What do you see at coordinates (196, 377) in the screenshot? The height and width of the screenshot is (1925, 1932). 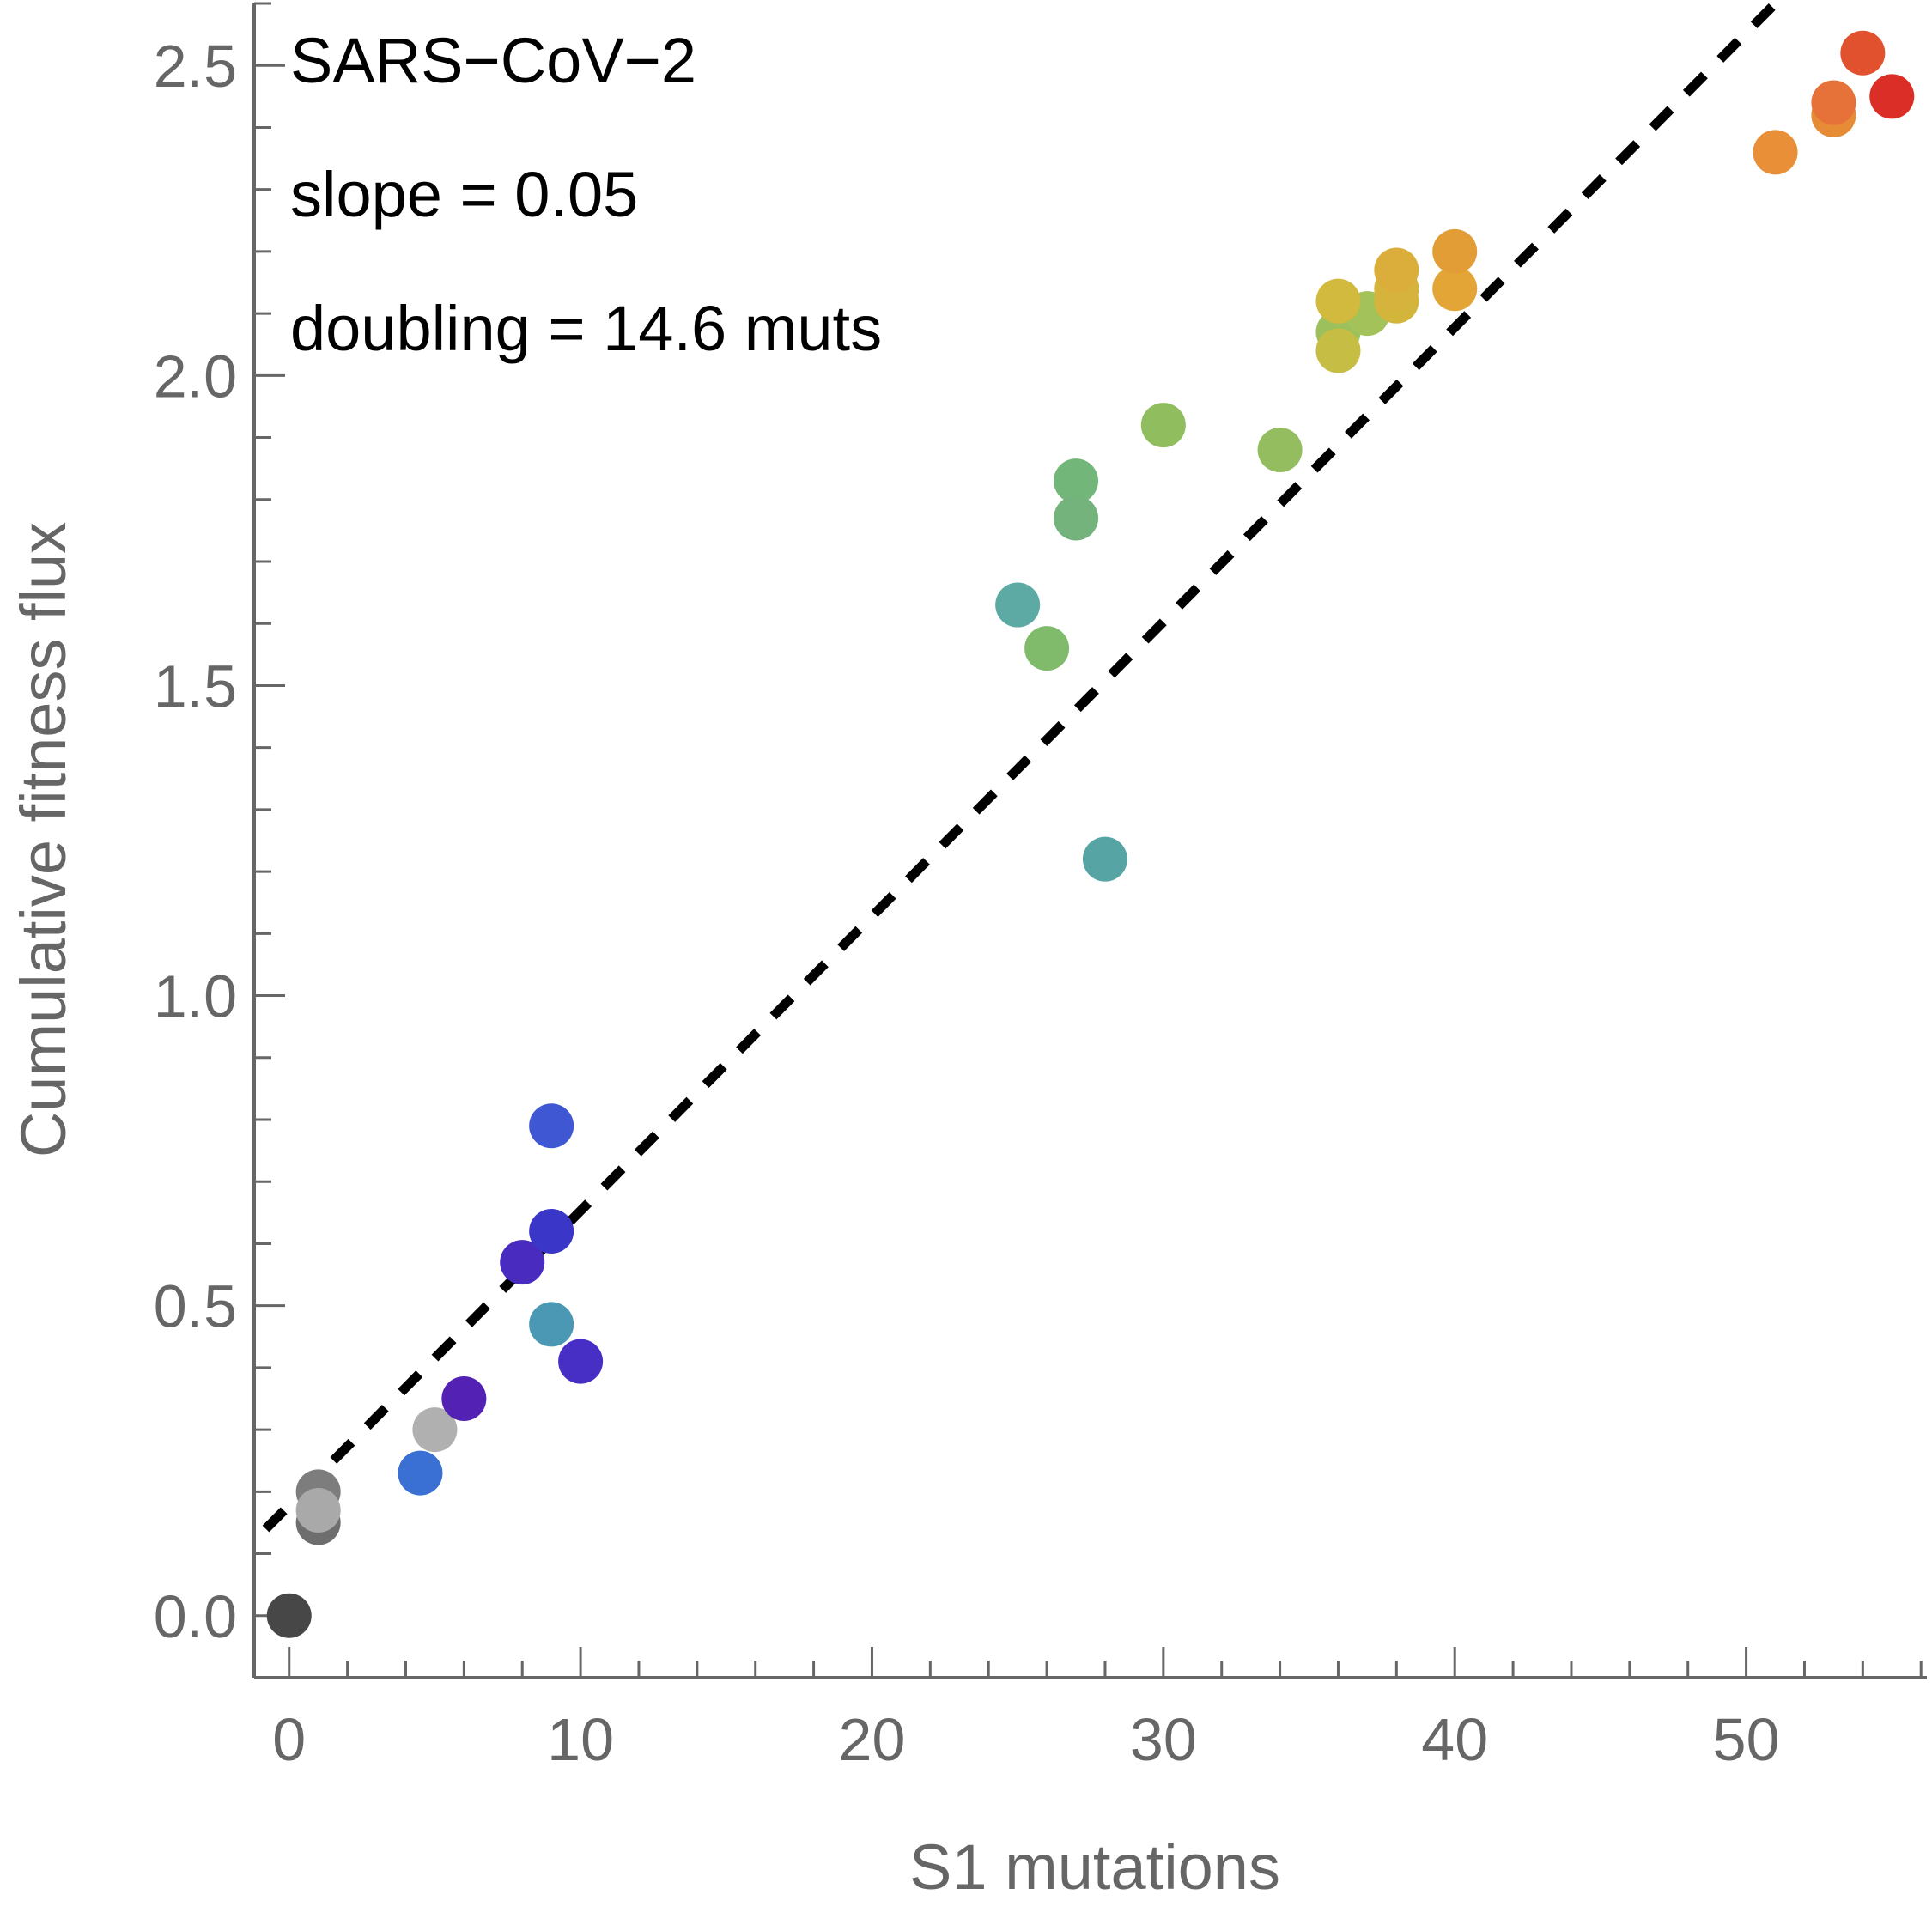 I see `y-tick-label: 2.0` at bounding box center [196, 377].